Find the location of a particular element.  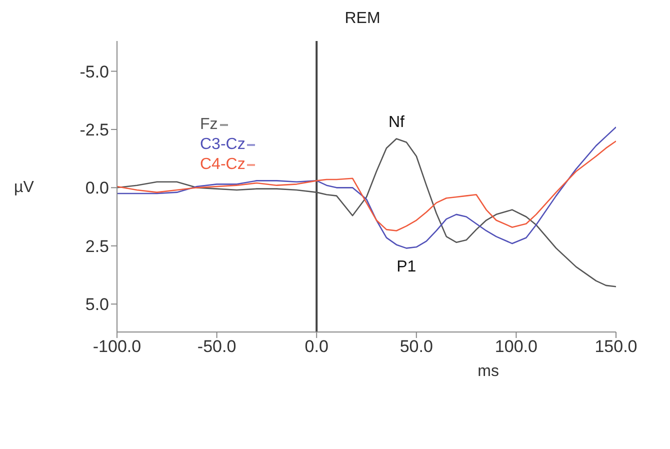

y-axis-title: µV is located at coordinates (24, 187).